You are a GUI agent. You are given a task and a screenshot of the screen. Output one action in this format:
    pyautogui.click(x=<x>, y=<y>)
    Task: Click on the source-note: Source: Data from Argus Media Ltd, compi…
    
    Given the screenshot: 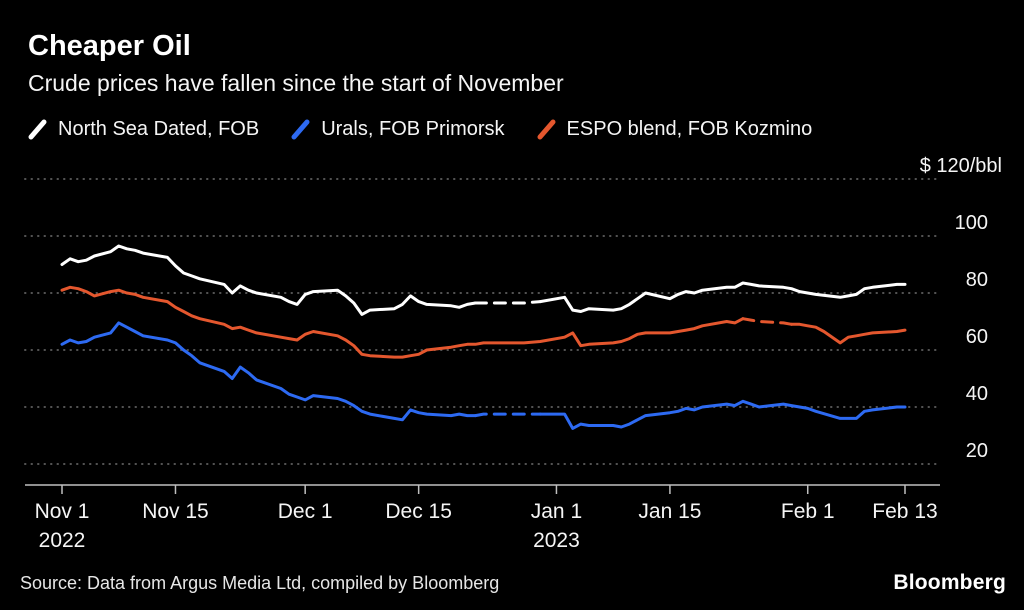 What is the action you would take?
    pyautogui.click(x=260, y=582)
    